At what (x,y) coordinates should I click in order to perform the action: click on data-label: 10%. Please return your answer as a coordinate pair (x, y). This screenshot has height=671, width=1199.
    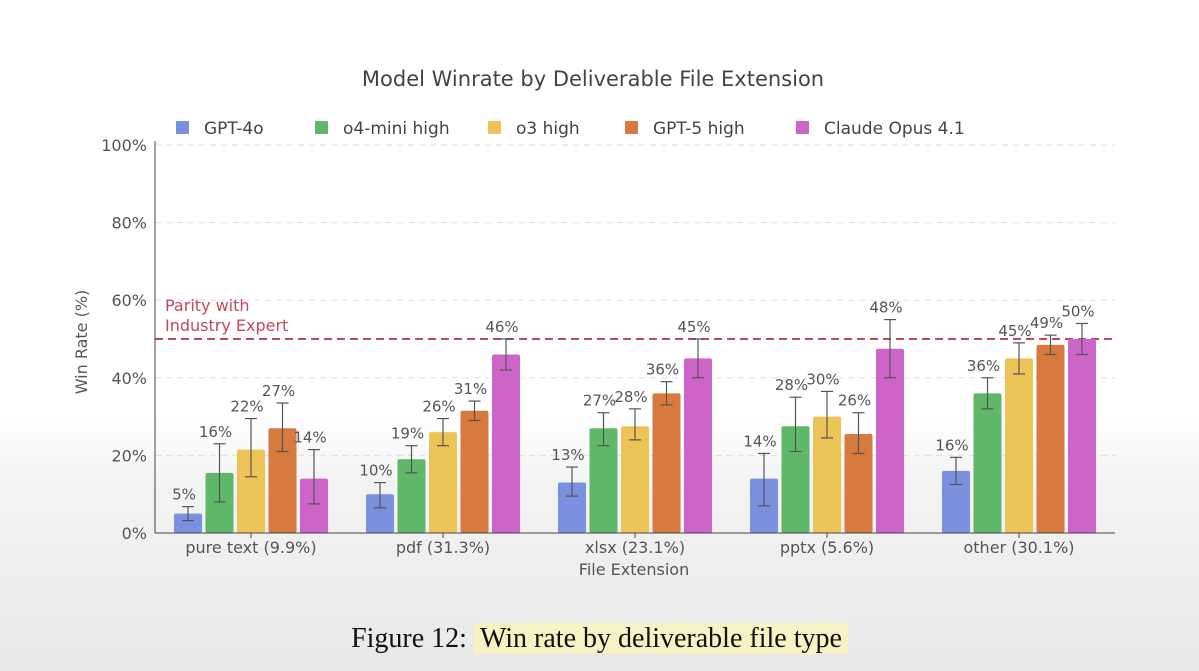
    Looking at the image, I should click on (375, 471).